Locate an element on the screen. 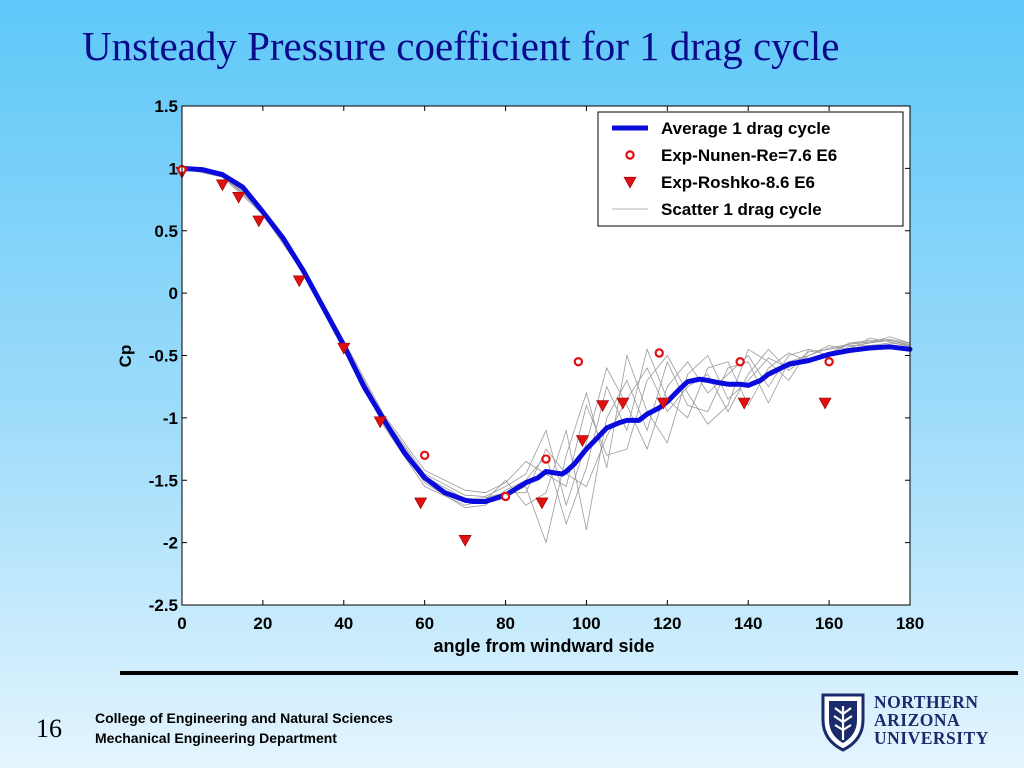 The image size is (1024, 768). nau-shield-icon is located at coordinates (843, 722).